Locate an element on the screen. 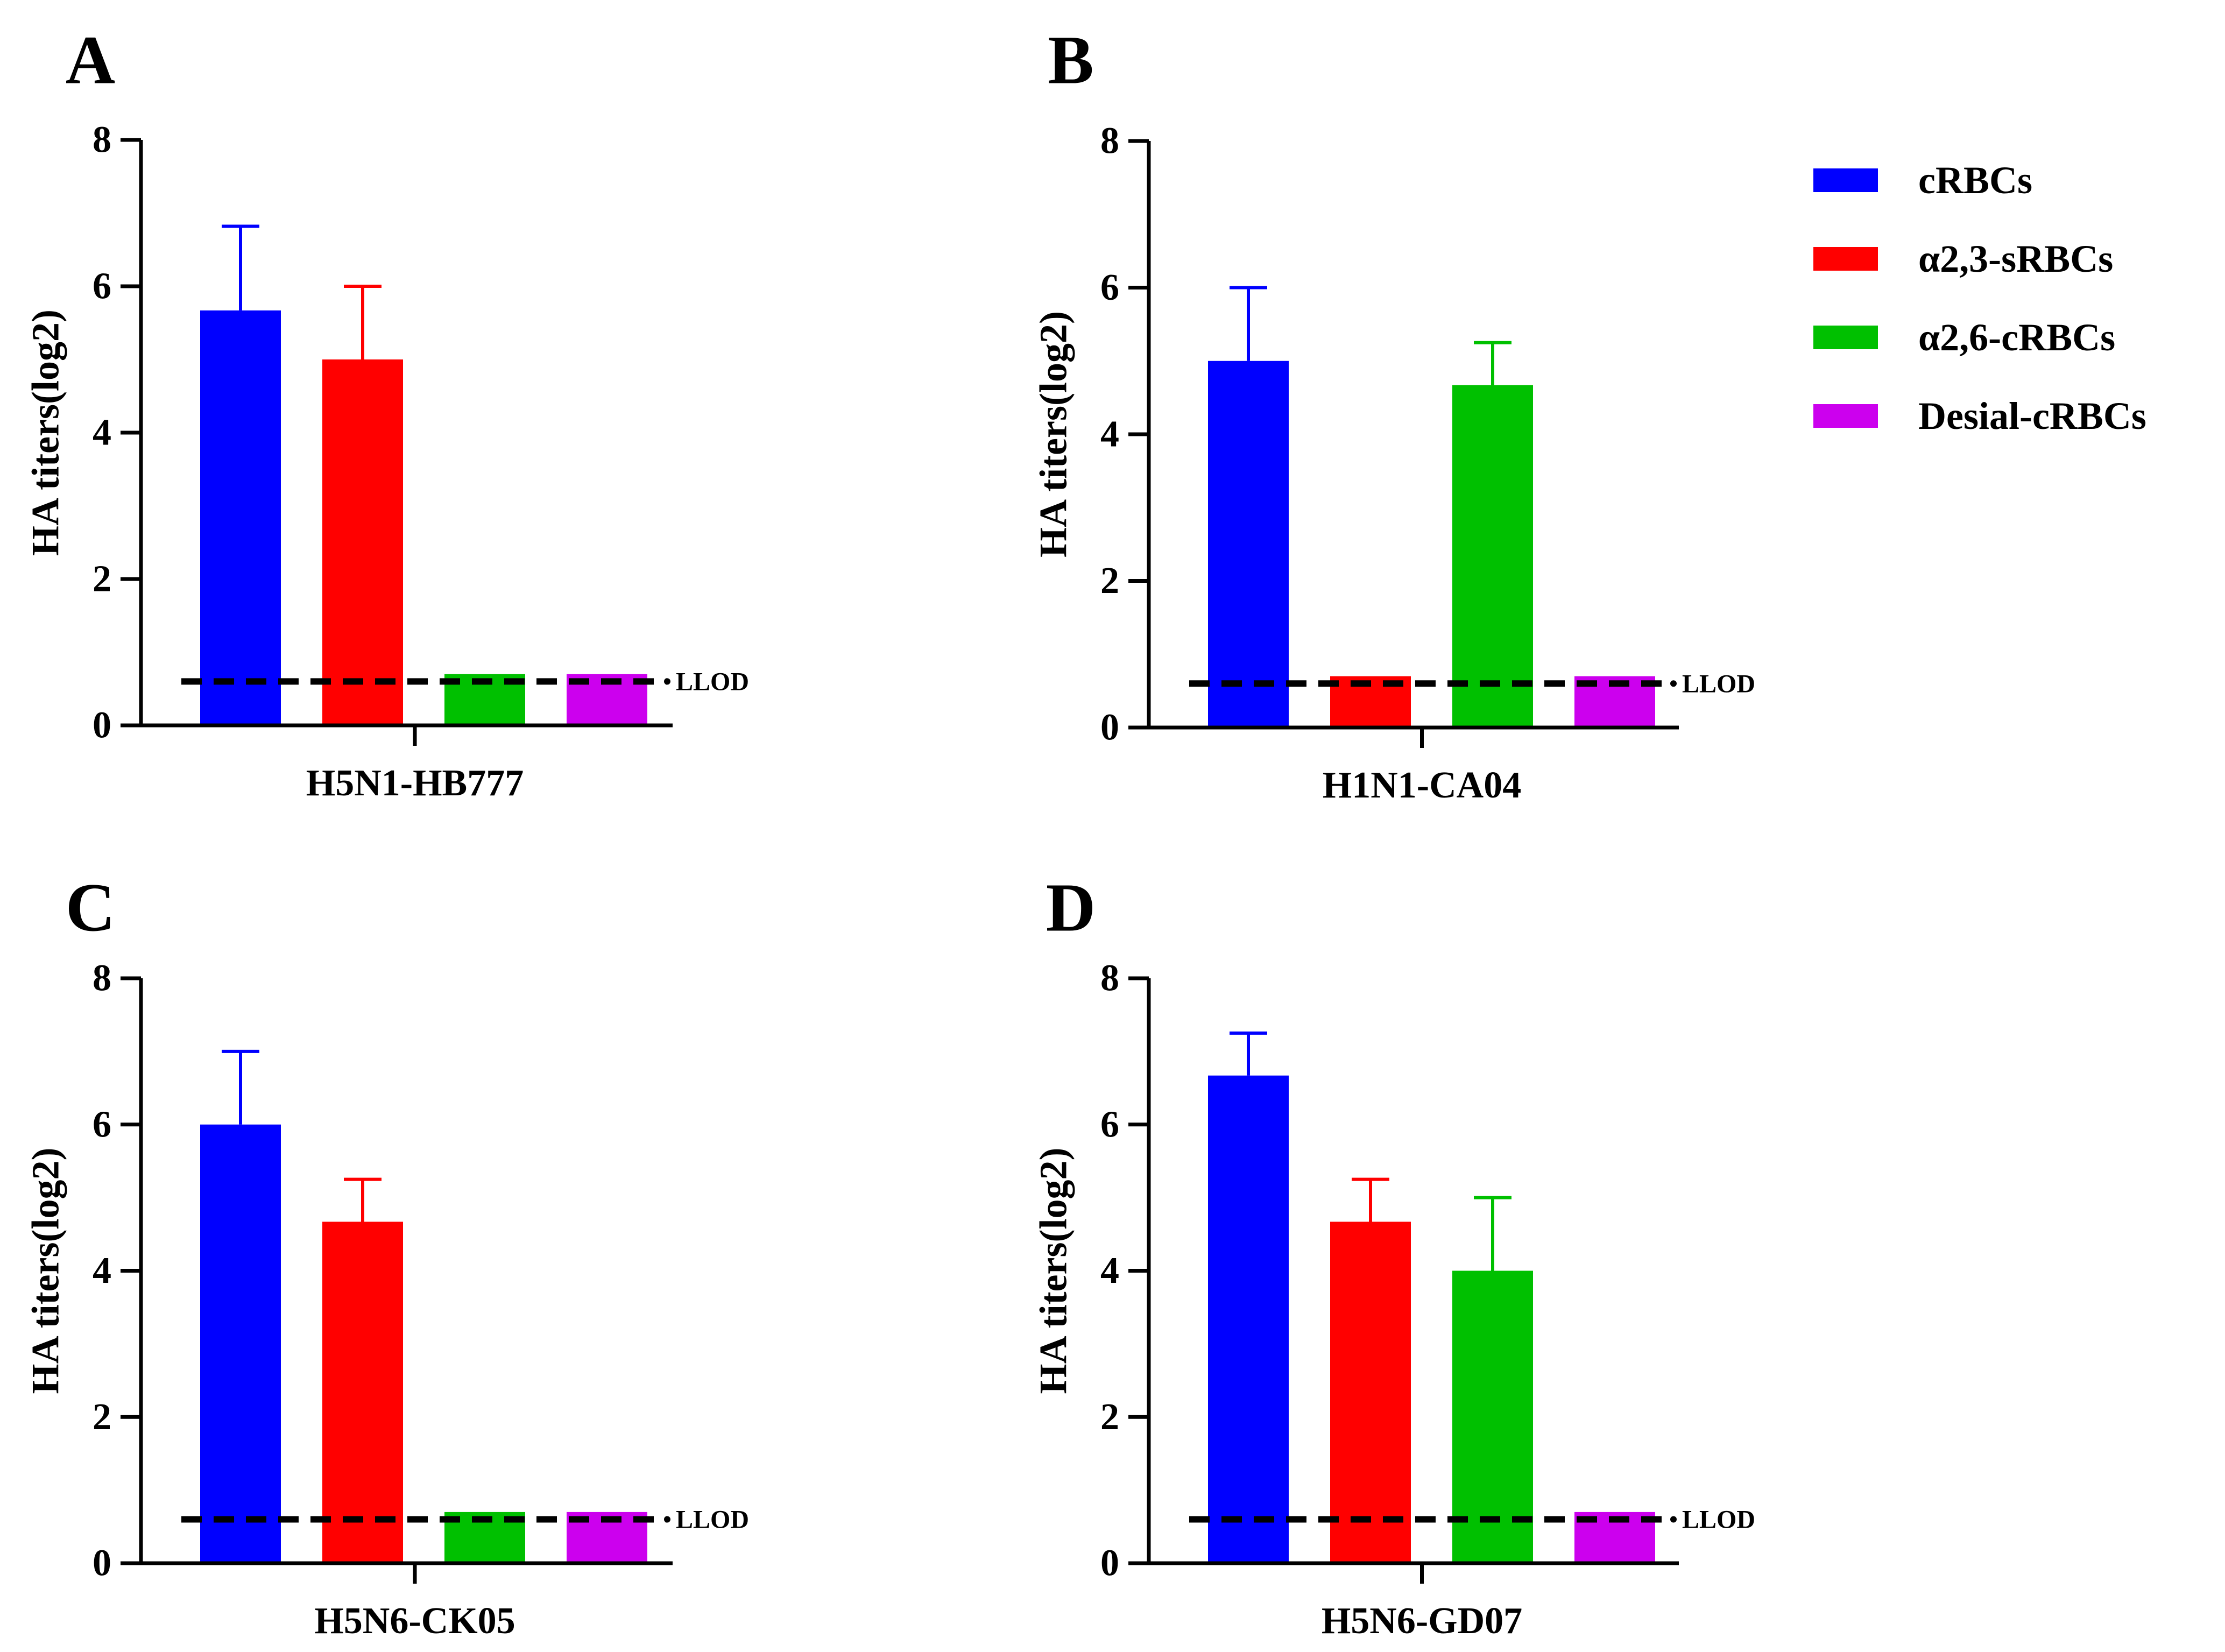  legend-label: cRBCs is located at coordinates (1975, 180).